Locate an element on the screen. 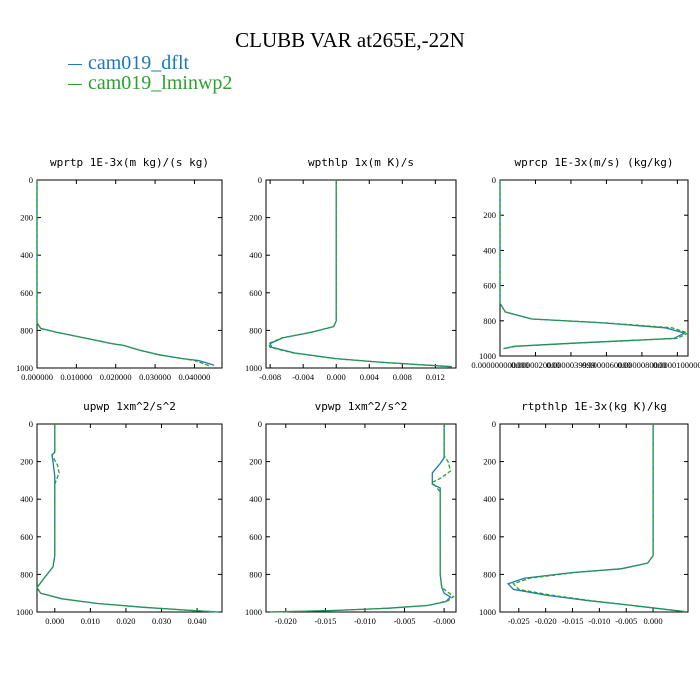 The width and height of the screenshot is (700, 700). x-tick-label: 0.020 is located at coordinates (125, 621).